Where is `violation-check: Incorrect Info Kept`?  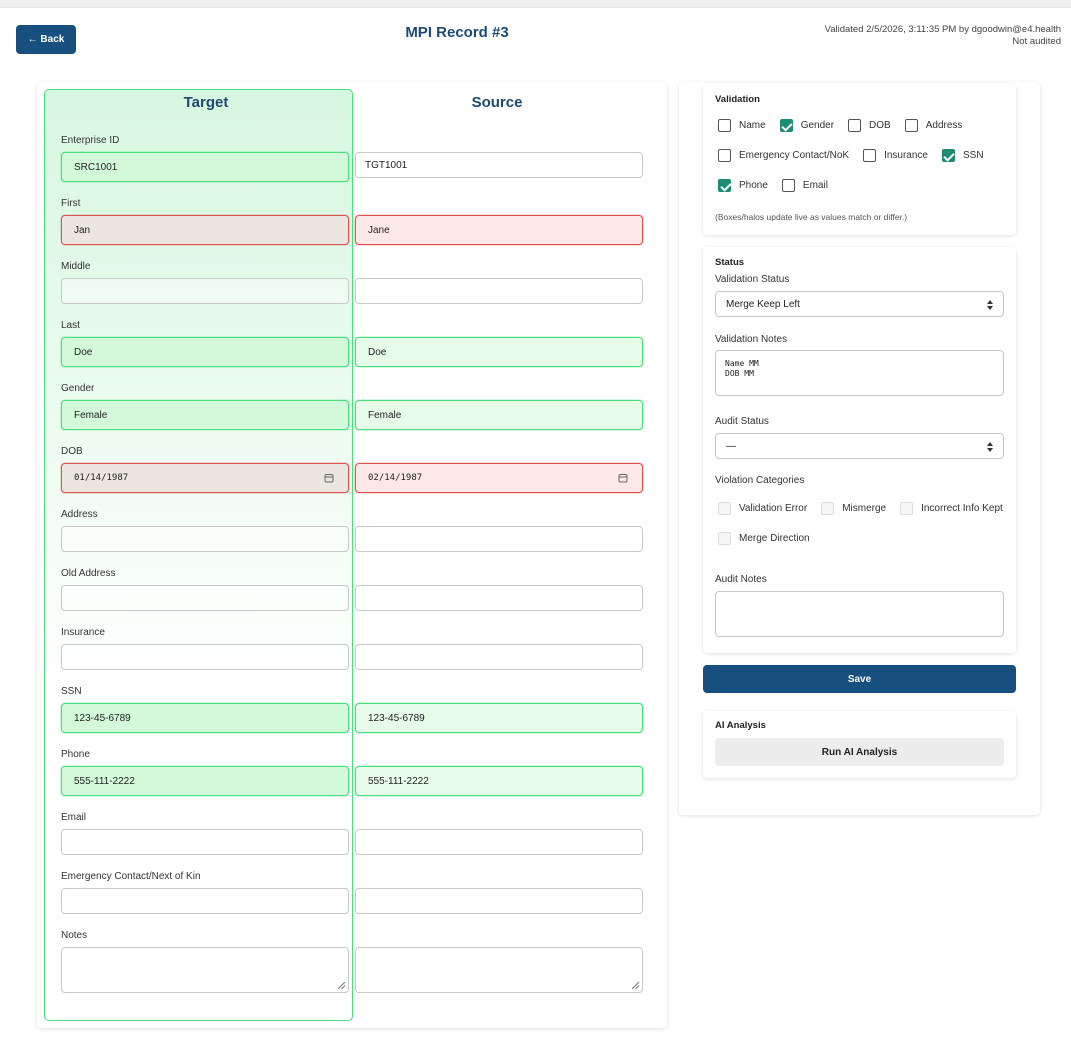
violation-check: Incorrect Info Kept is located at coordinates (951, 508).